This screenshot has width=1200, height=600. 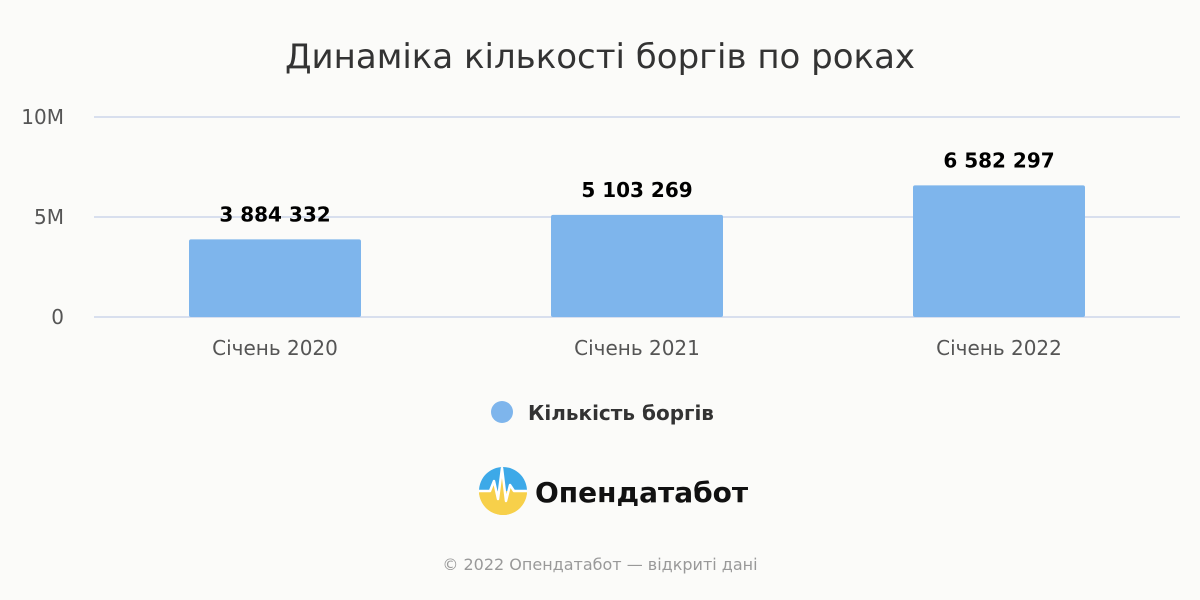 What do you see at coordinates (274, 214) in the screenshot?
I see `data-label: 3 884 332` at bounding box center [274, 214].